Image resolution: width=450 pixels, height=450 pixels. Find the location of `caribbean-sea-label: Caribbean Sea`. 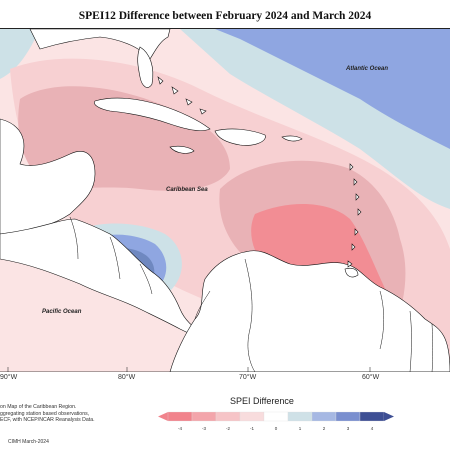

caribbean-sea-label: Caribbean Sea is located at coordinates (187, 190).